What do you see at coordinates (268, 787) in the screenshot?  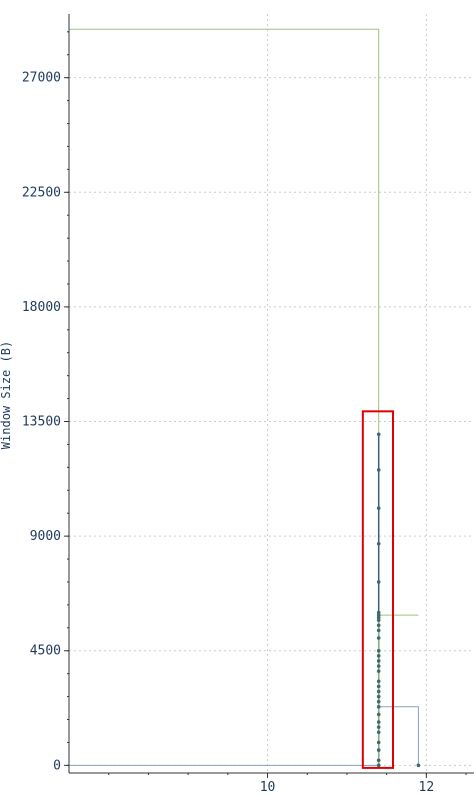 I see `x-tick-label: 10` at bounding box center [268, 787].